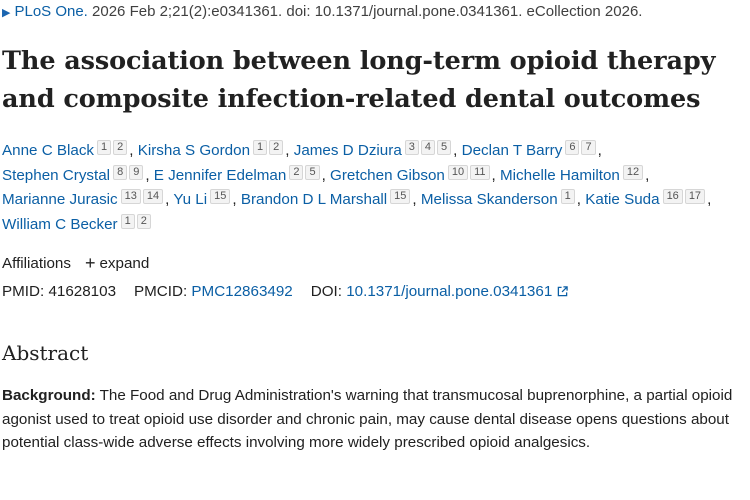 The image size is (750, 500). What do you see at coordinates (130, 196) in the screenshot?
I see `affiliation-number-link: 13` at bounding box center [130, 196].